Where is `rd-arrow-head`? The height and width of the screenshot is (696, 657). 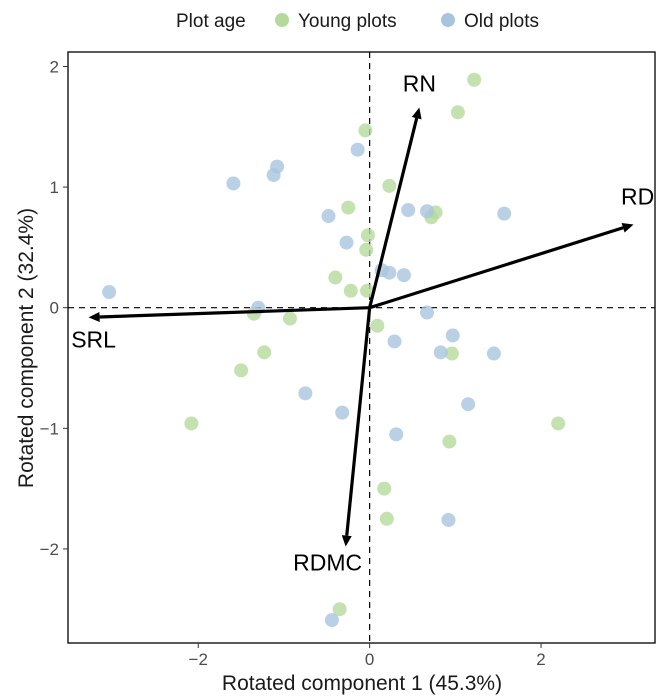
rd-arrow-head is located at coordinates (627, 228).